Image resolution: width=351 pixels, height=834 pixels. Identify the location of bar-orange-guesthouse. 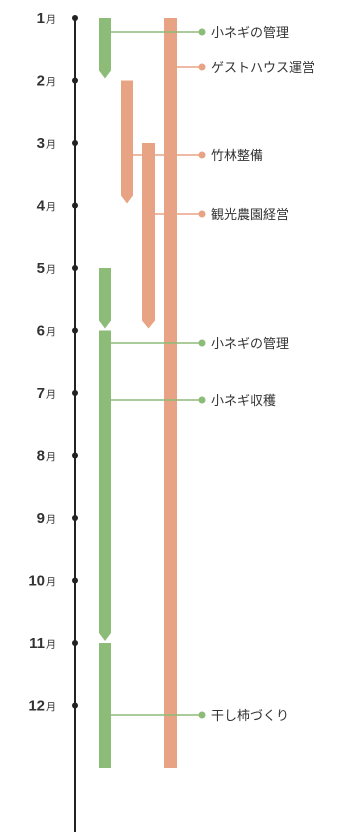
(170, 393).